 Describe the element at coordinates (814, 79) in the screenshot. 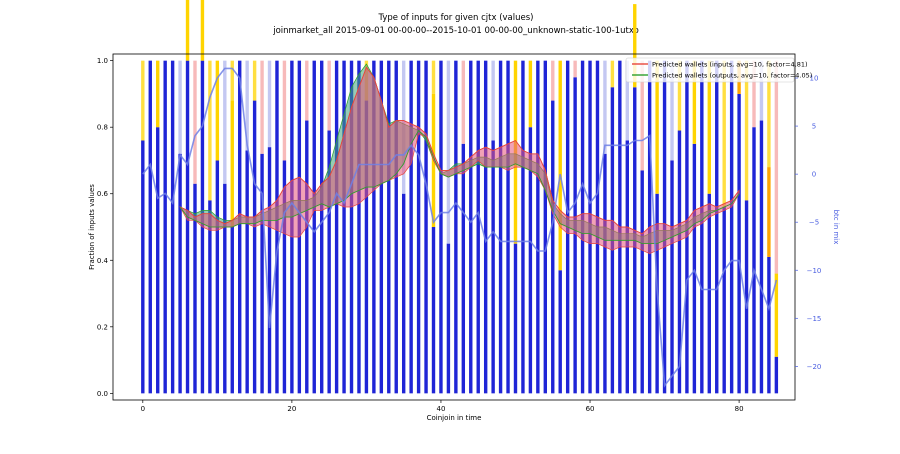

I see `y2-tick-label: 10` at that location.